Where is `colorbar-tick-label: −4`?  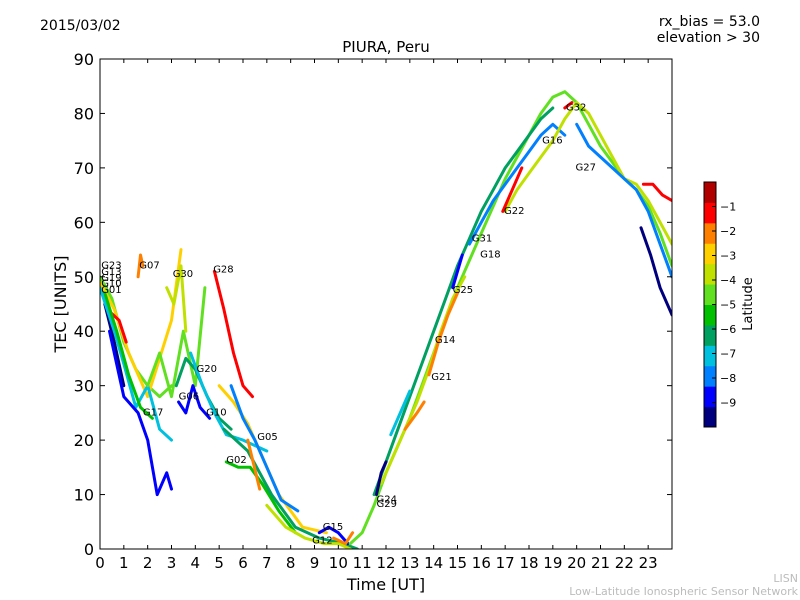
colorbar-tick-label: −4 is located at coordinates (728, 280).